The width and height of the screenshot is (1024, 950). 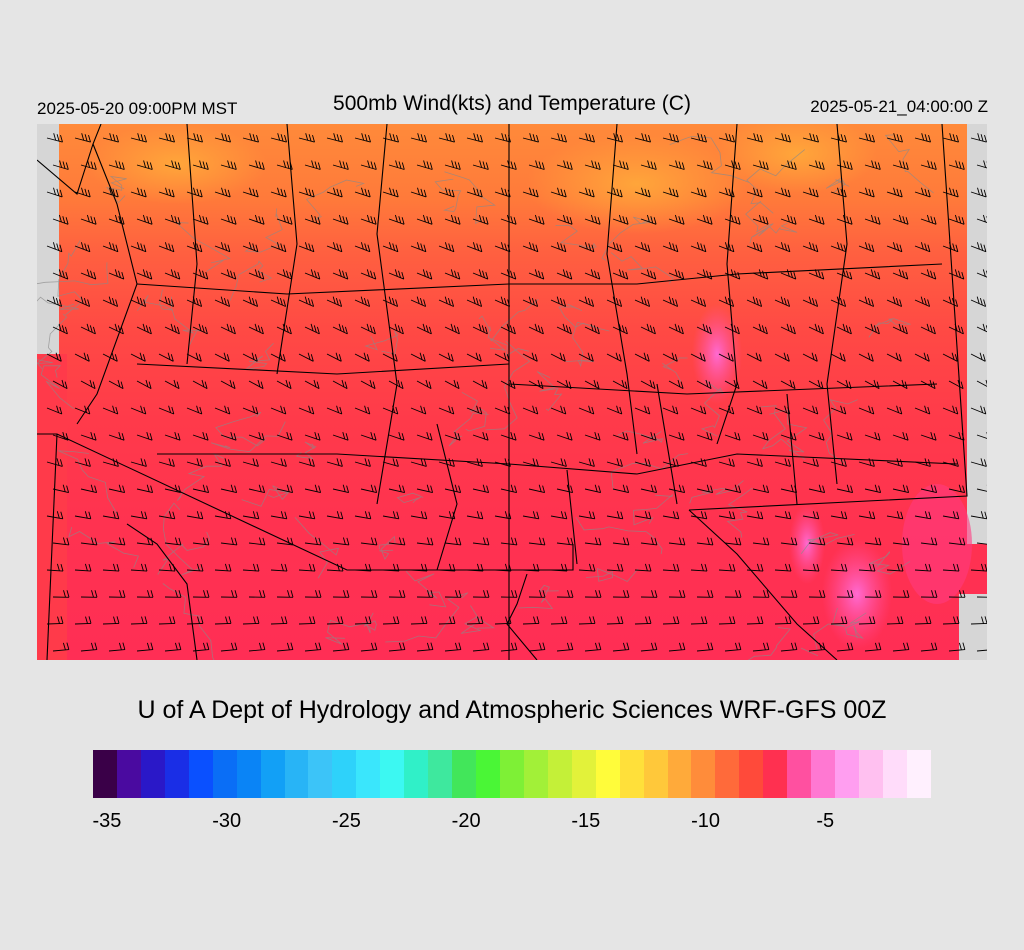 I want to click on colorbar-tick-label: -15, so click(x=586, y=821).